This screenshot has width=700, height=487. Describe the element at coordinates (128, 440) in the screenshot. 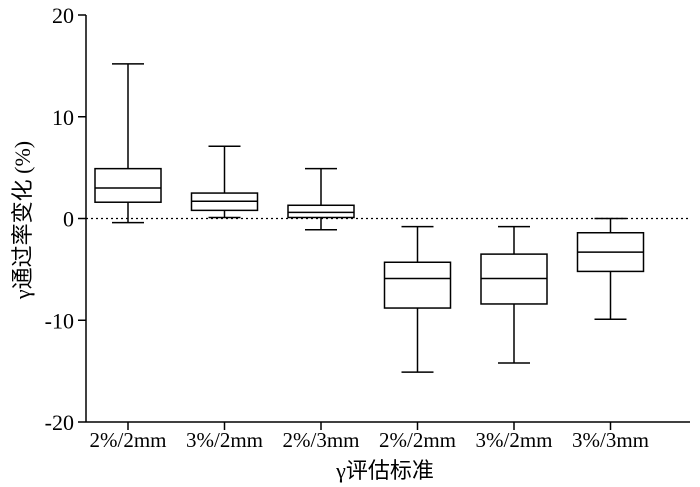

I see `x-category-label-0: 2%/2mm` at that location.